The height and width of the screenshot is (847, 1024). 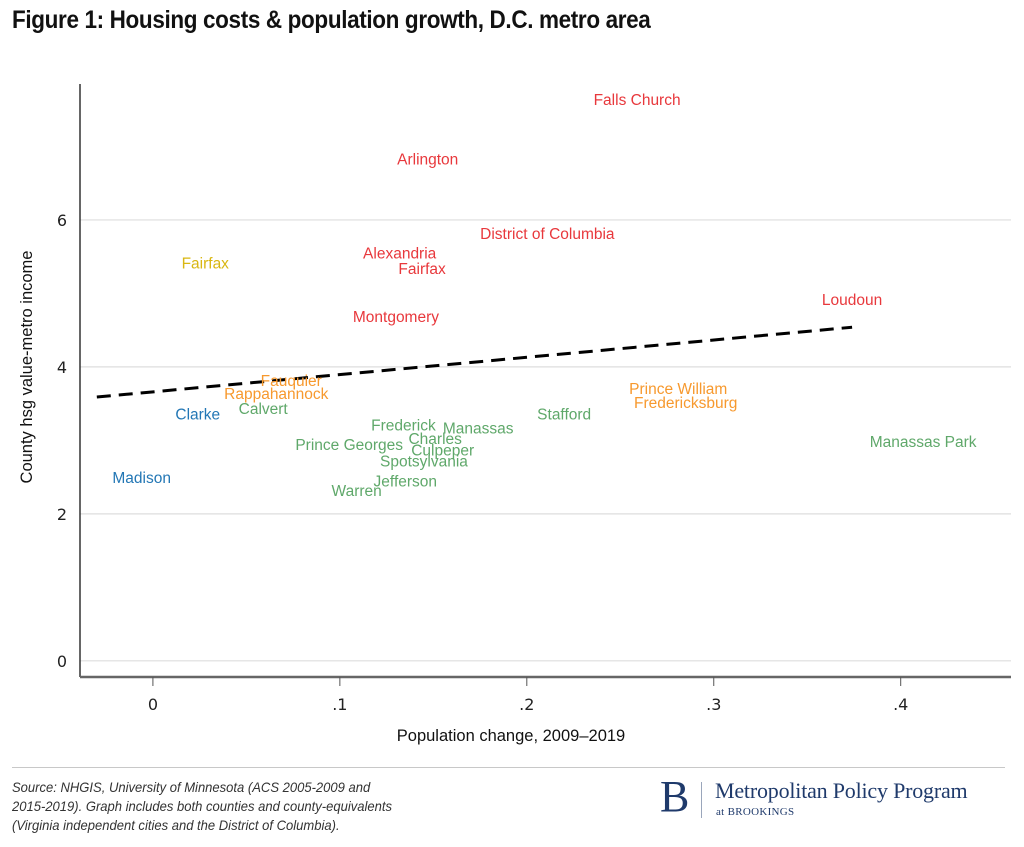 What do you see at coordinates (276, 394) in the screenshot?
I see `point-label: Rappahannock` at bounding box center [276, 394].